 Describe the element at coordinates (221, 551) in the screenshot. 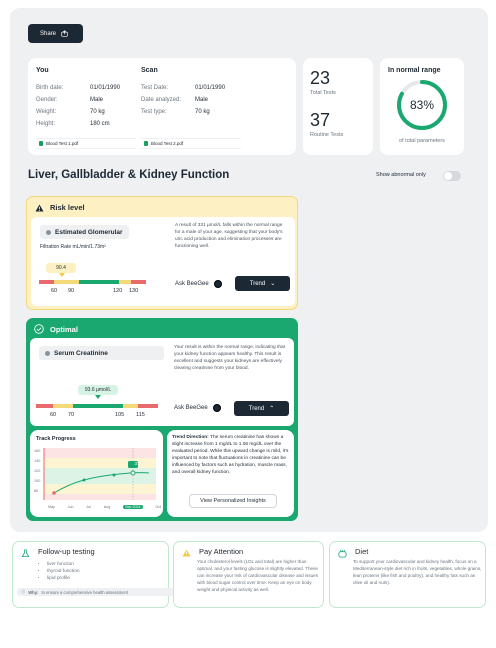

I see `attention-title: Pay Attention` at that location.